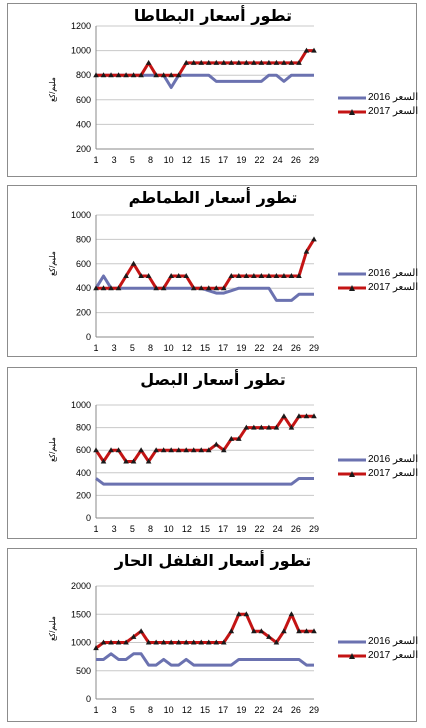  What do you see at coordinates (213, 379) in the screenshot?
I see `chart-title: تطور أسعار البصل` at bounding box center [213, 379].